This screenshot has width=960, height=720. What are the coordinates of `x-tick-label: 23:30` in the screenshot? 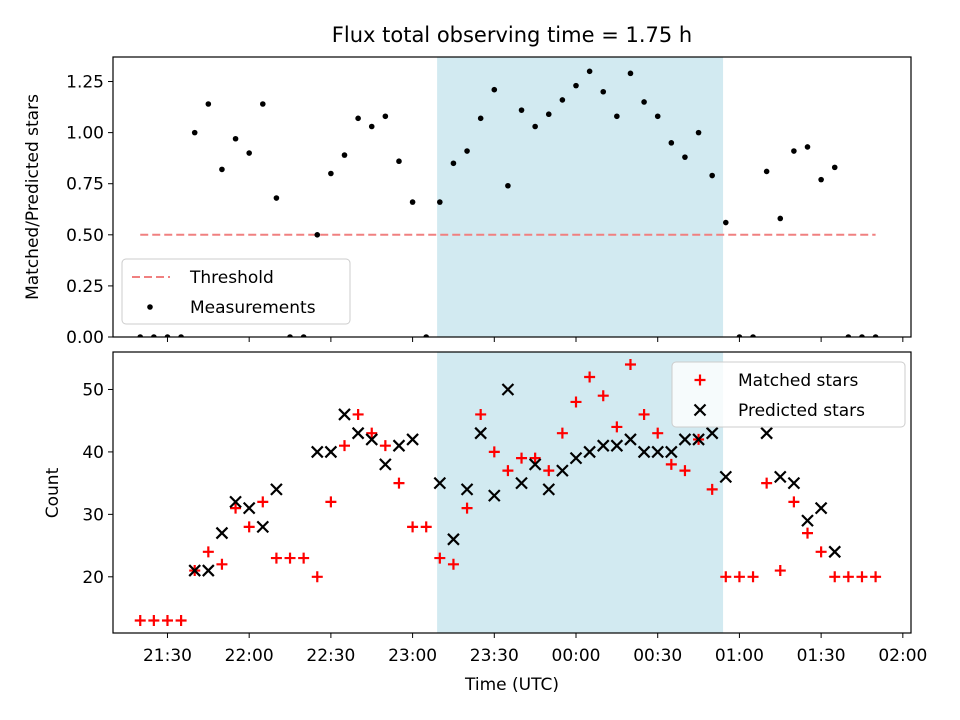 It's located at (494, 656).